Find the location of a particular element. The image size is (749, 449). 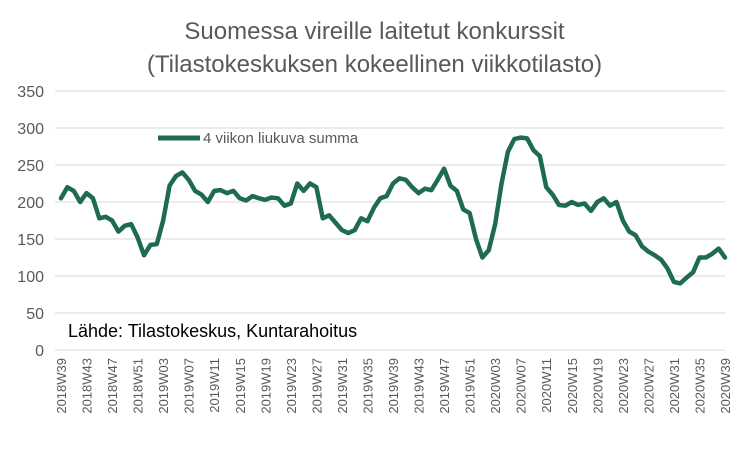

x-tick-label: 2019W31 is located at coordinates (342, 386).